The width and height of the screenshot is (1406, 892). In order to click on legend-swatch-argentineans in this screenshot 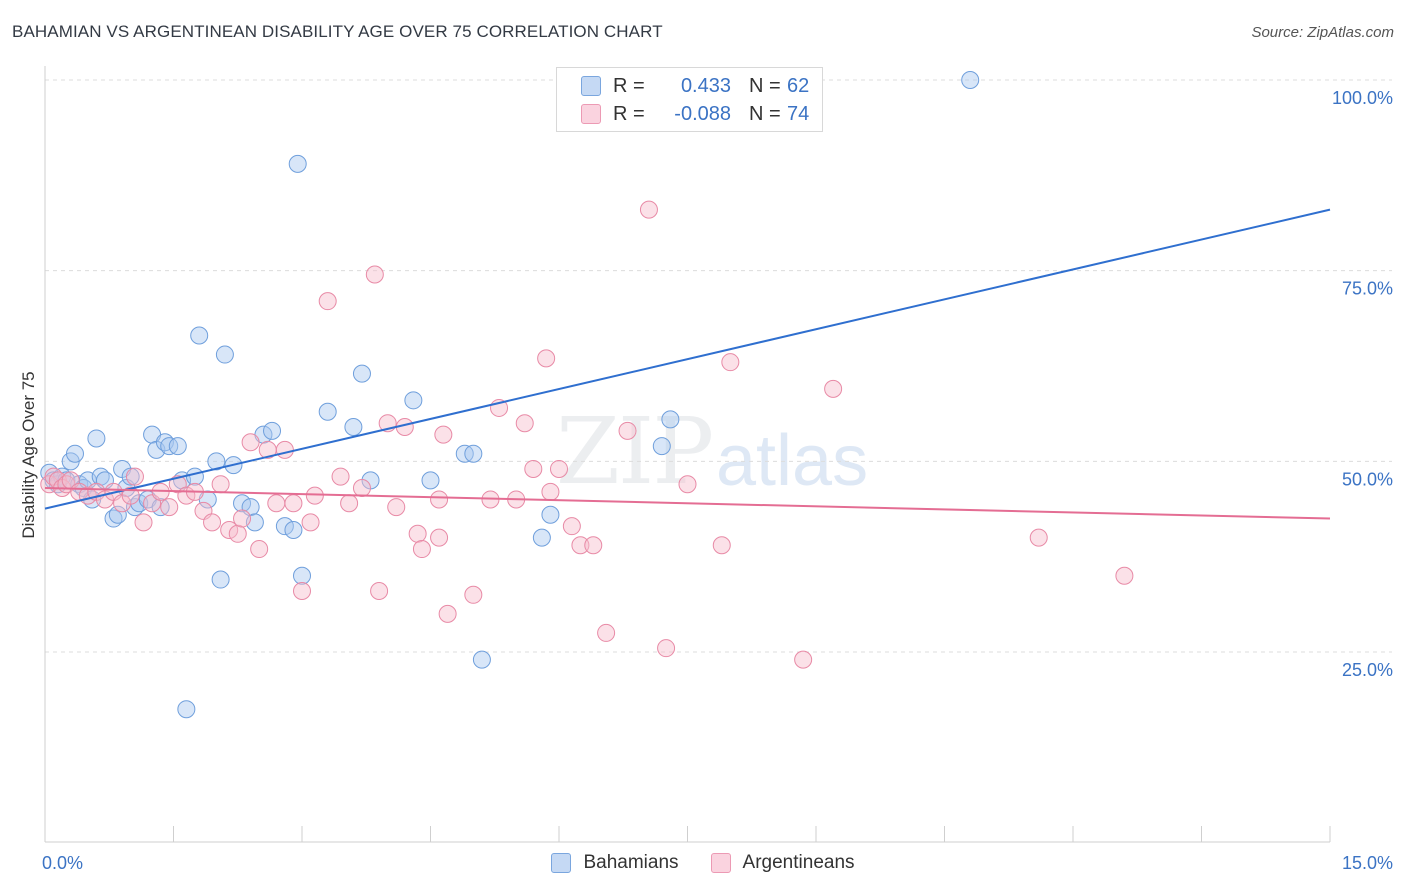, I will do `click(591, 114)`.